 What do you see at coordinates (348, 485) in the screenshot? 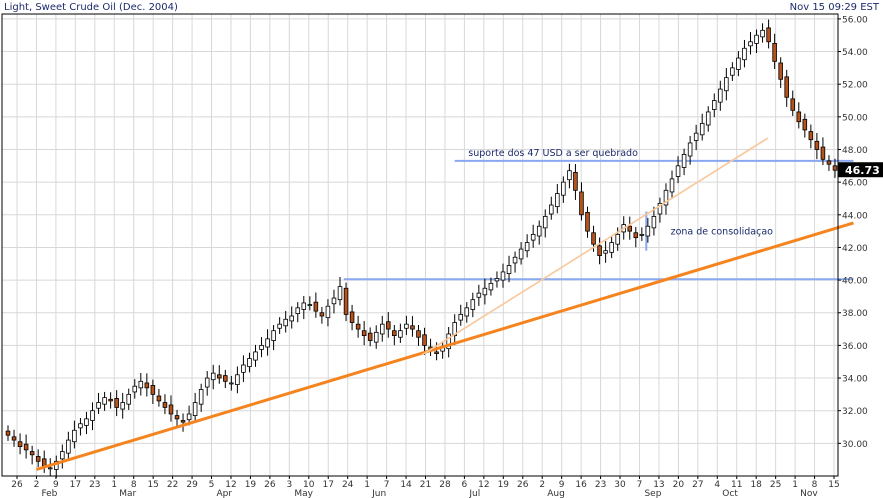
I see `x-tick-label: 24` at bounding box center [348, 485].